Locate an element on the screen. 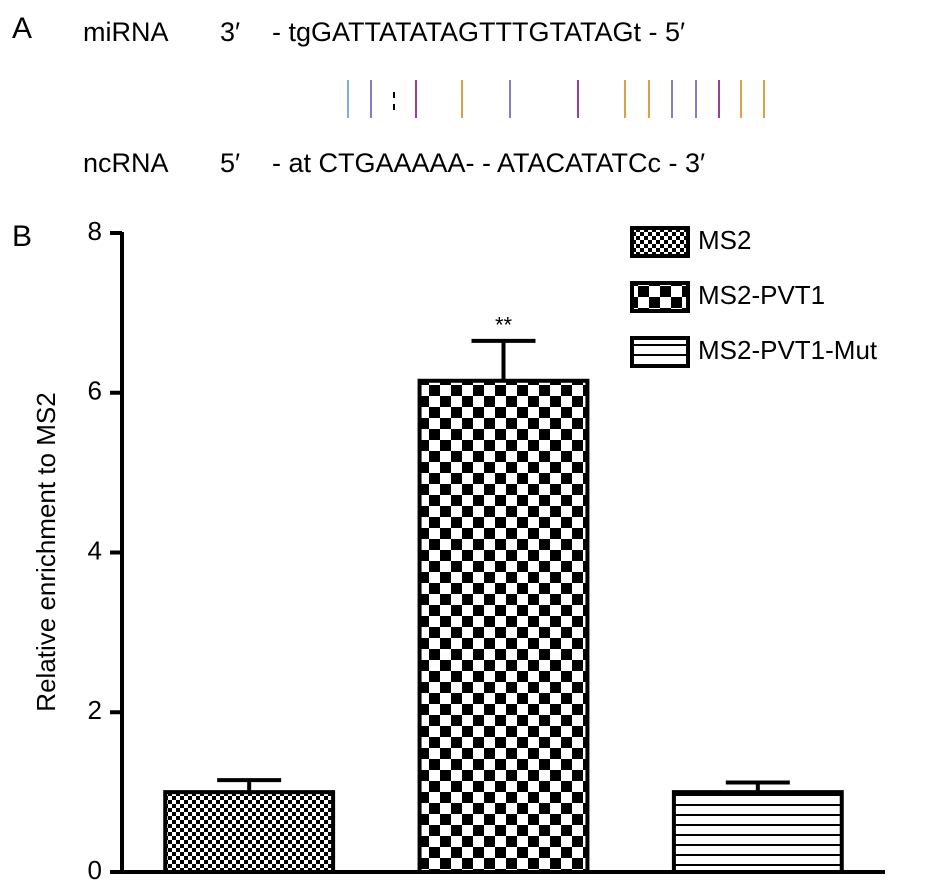 Image resolution: width=952 pixels, height=895 pixels. panel-label: A is located at coordinates (22, 28).